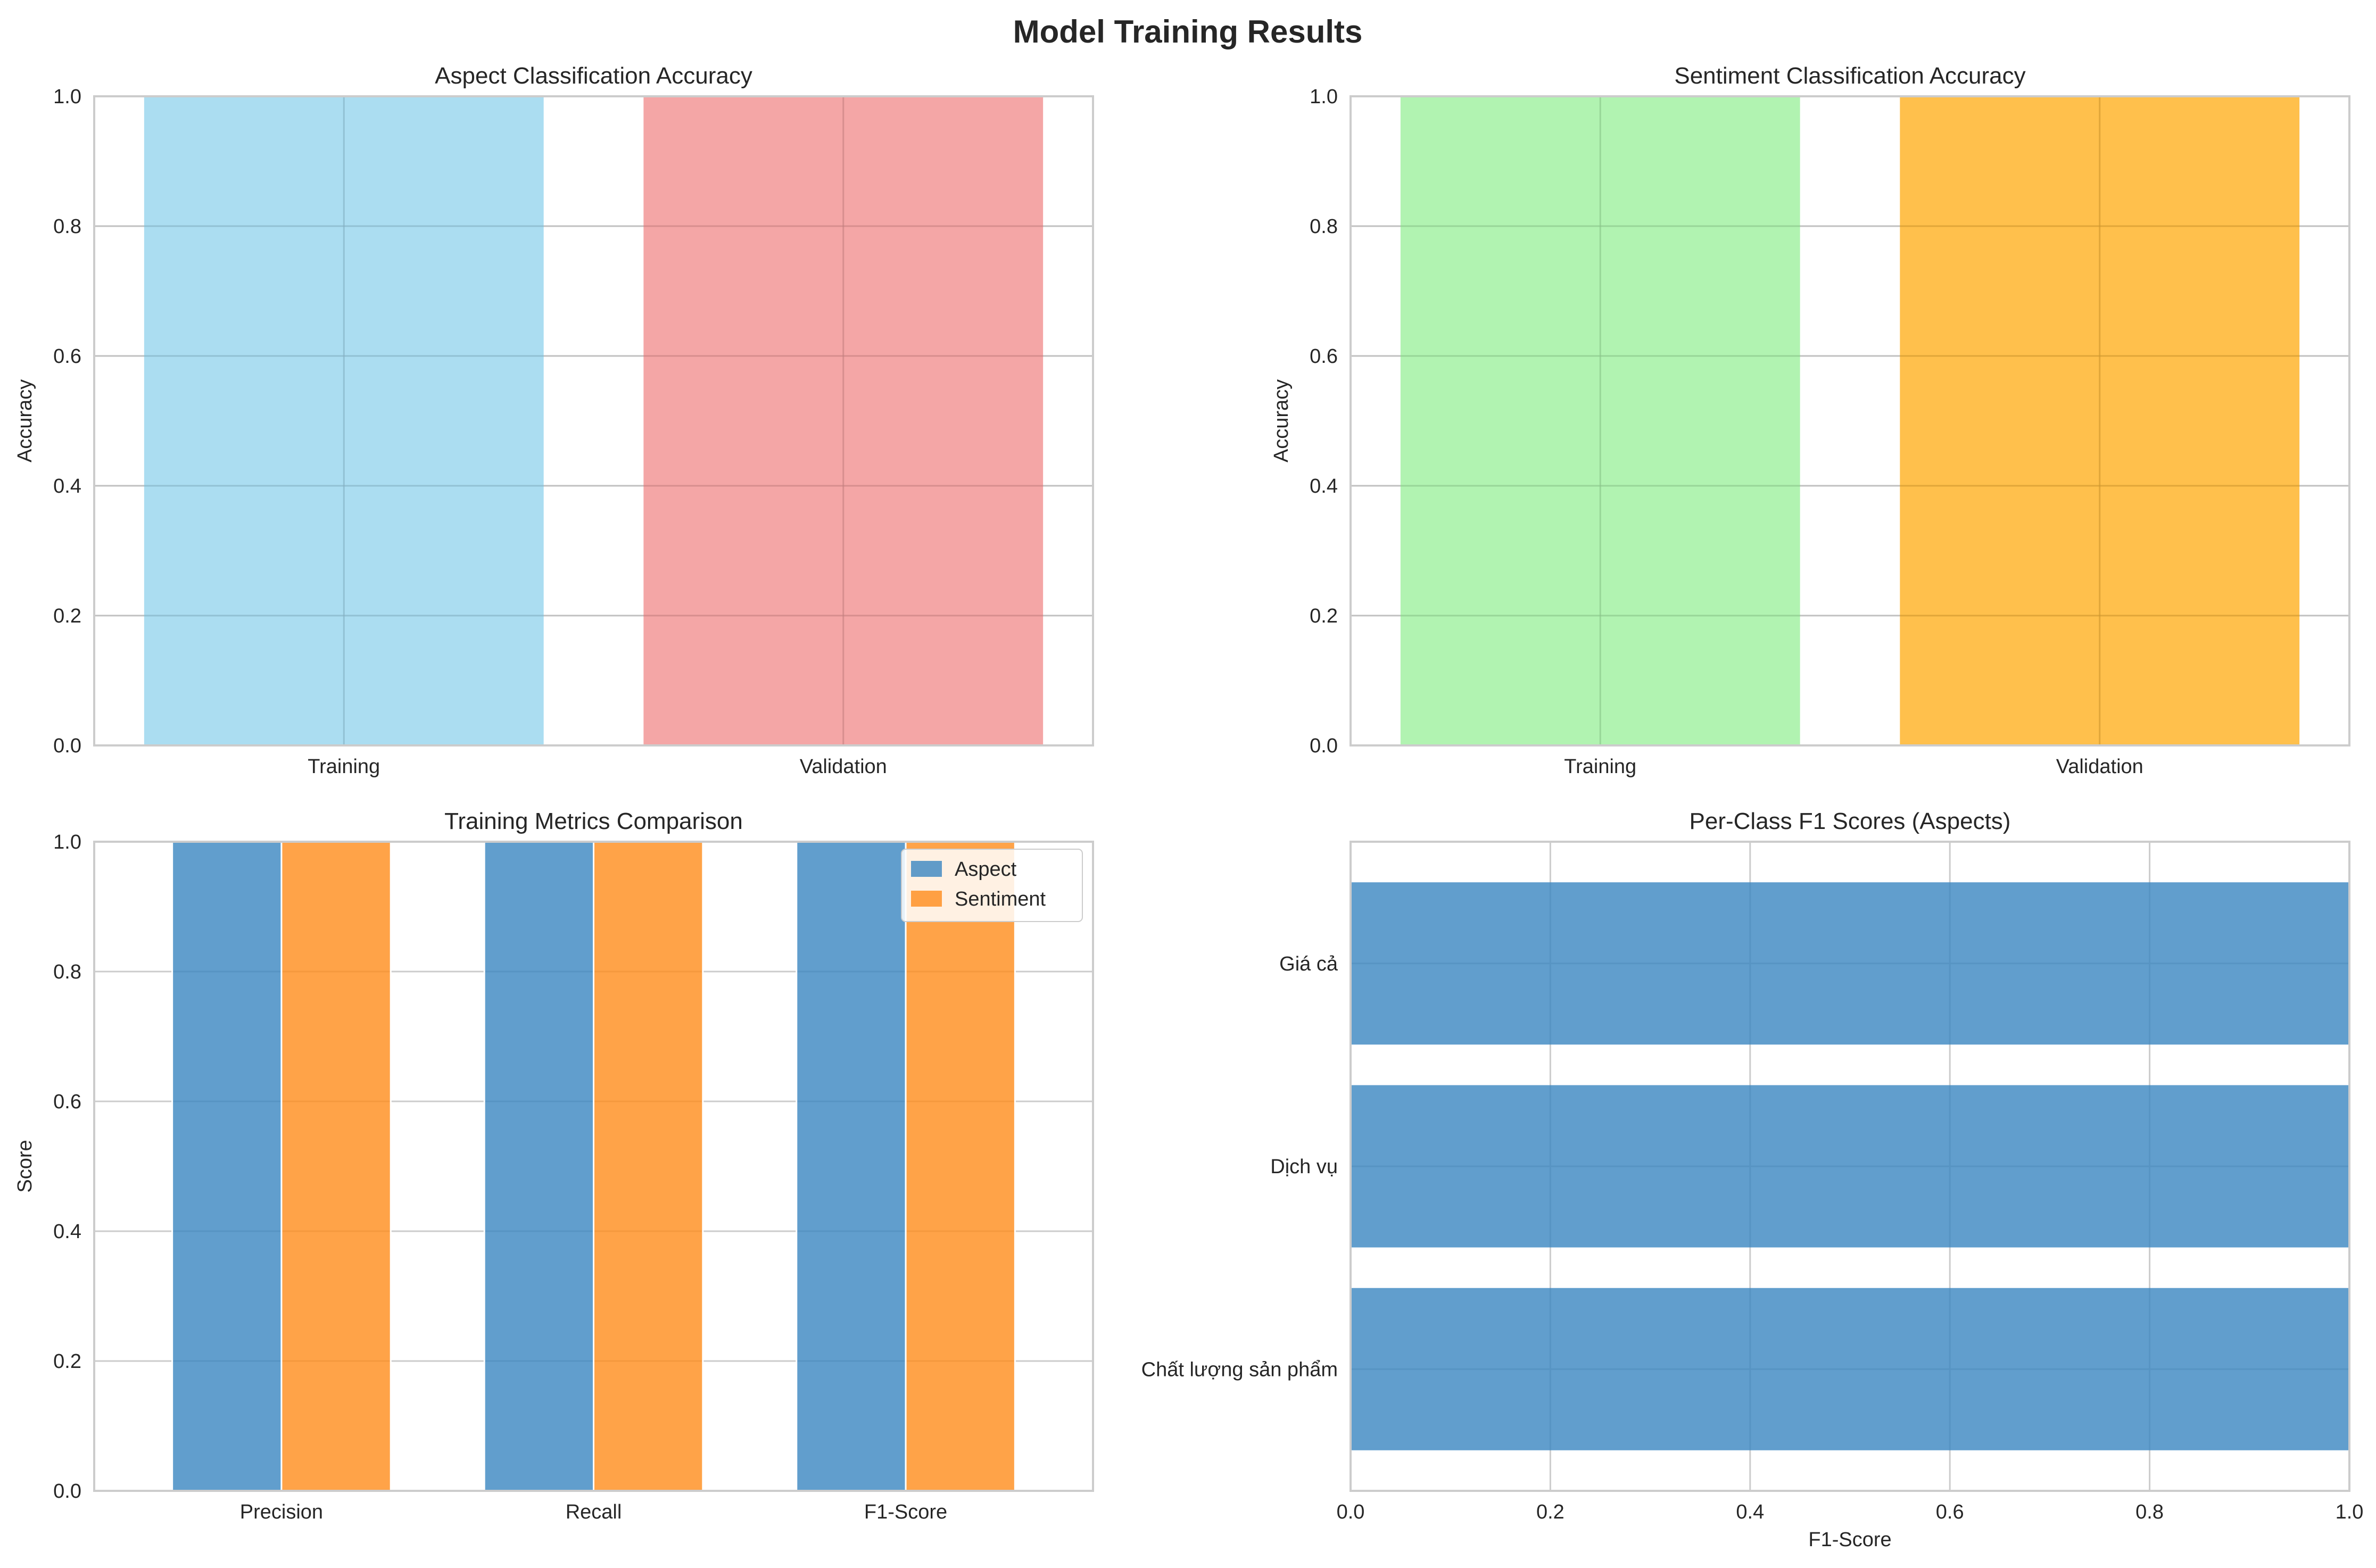 The height and width of the screenshot is (1568, 2376). Describe the element at coordinates (986, 870) in the screenshot. I see `legend-label-1: Aspect` at that location.